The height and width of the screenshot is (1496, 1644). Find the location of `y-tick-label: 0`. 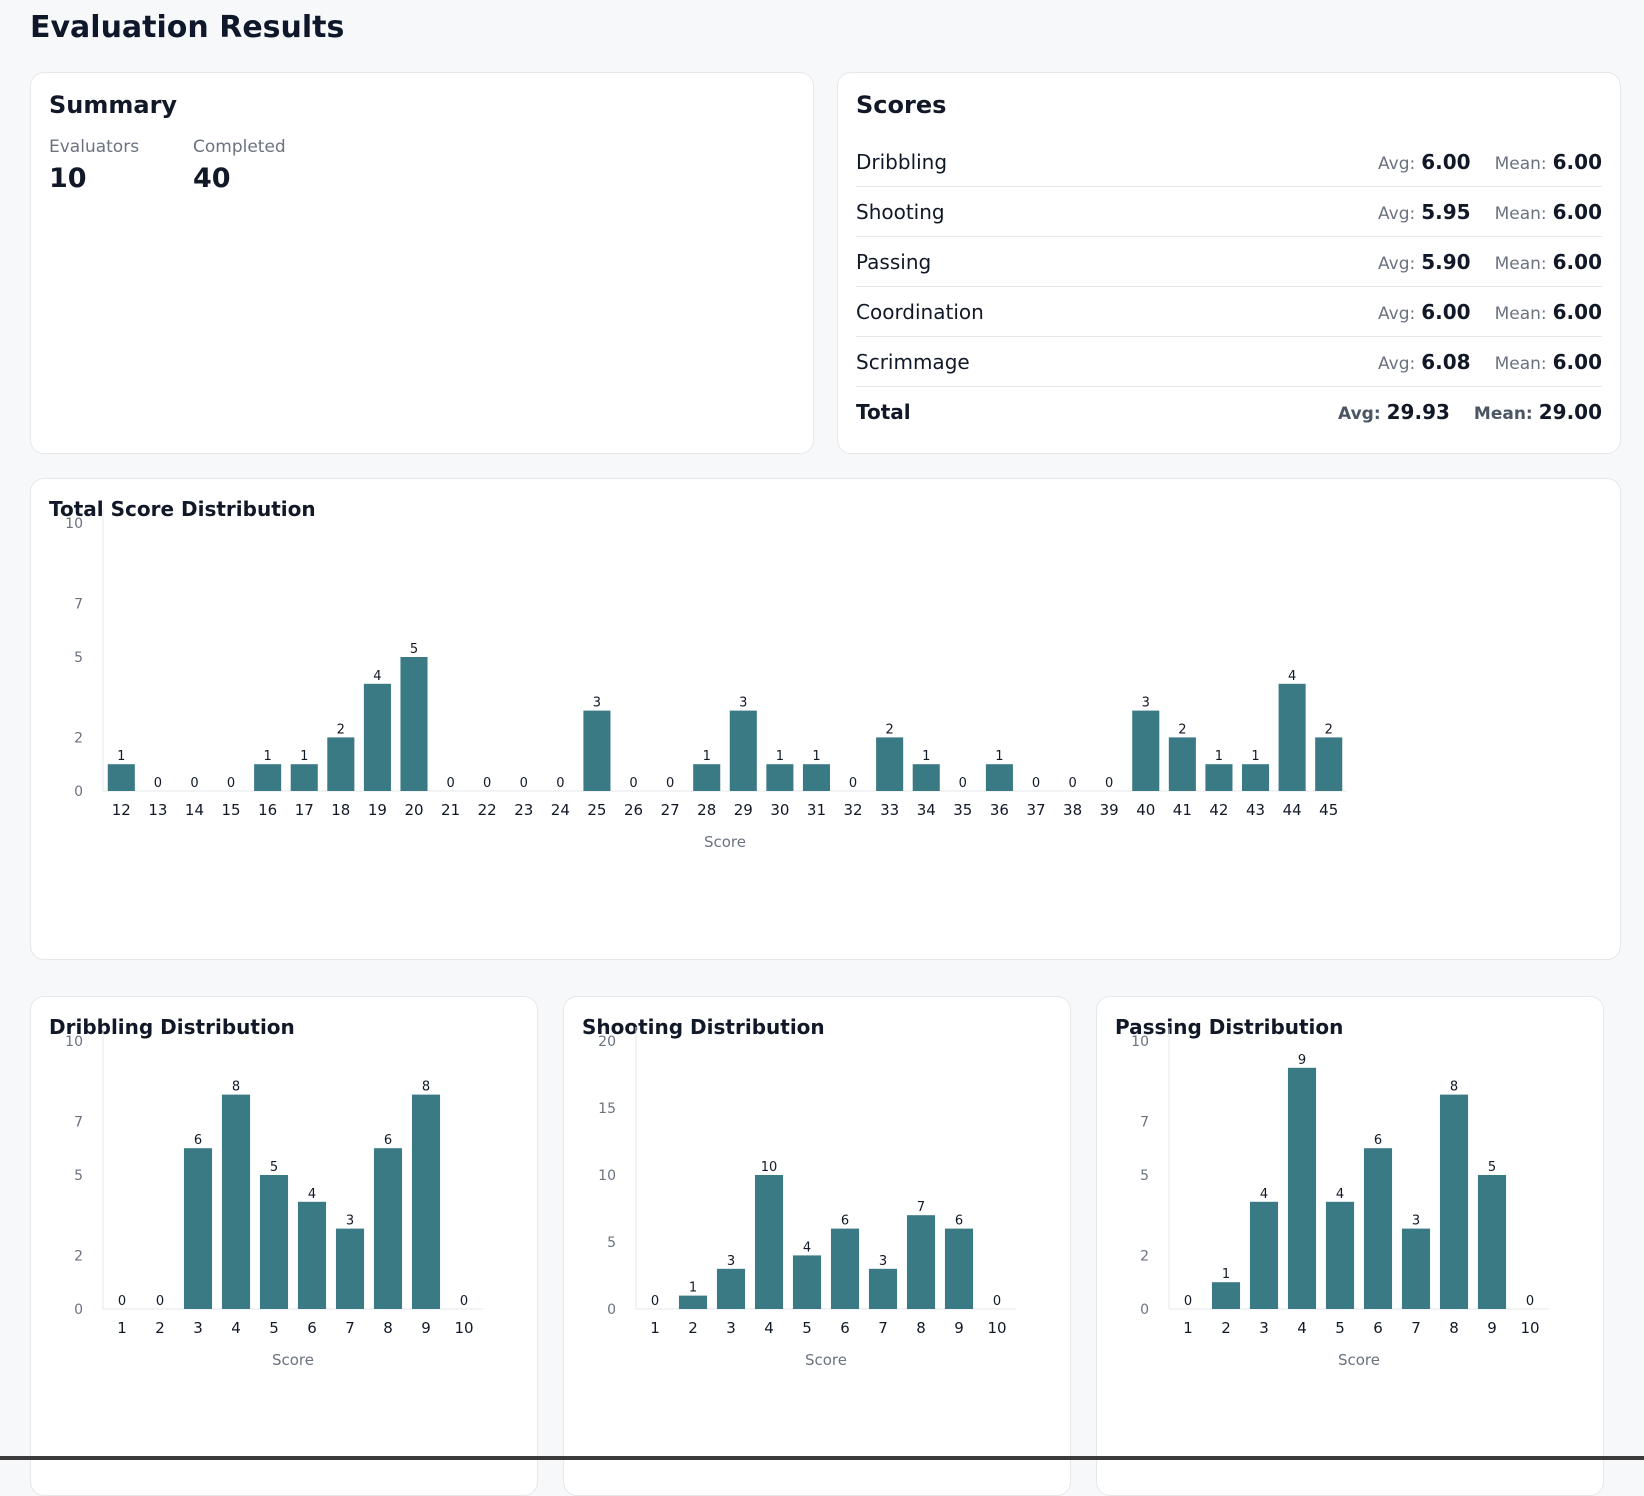

y-tick-label: 0 is located at coordinates (1144, 1310).